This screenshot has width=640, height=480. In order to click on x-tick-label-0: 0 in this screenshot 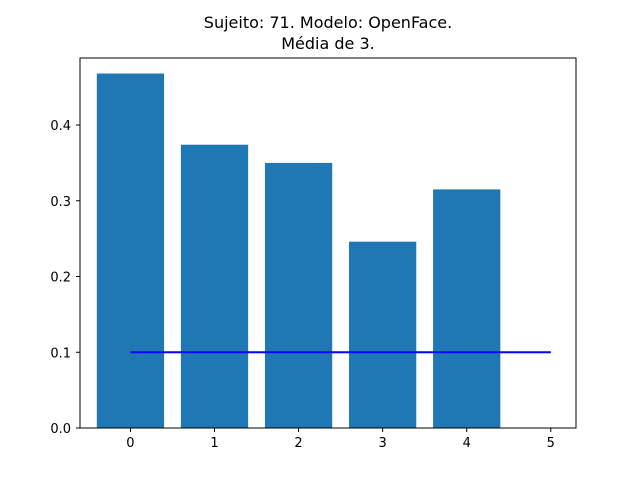, I will do `click(130, 443)`.